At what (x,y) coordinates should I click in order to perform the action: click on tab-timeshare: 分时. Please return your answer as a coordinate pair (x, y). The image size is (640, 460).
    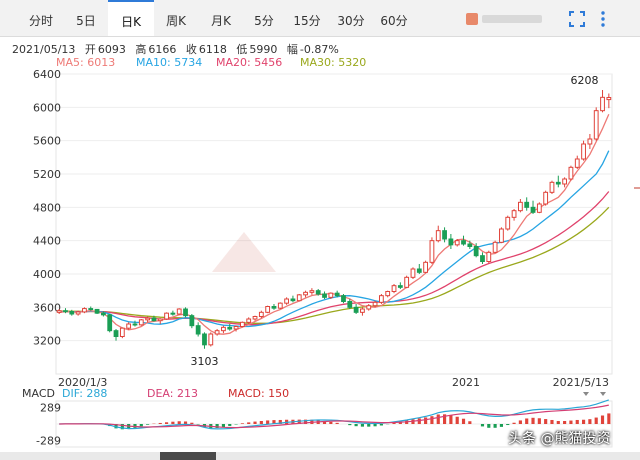
    Looking at the image, I should click on (40, 21).